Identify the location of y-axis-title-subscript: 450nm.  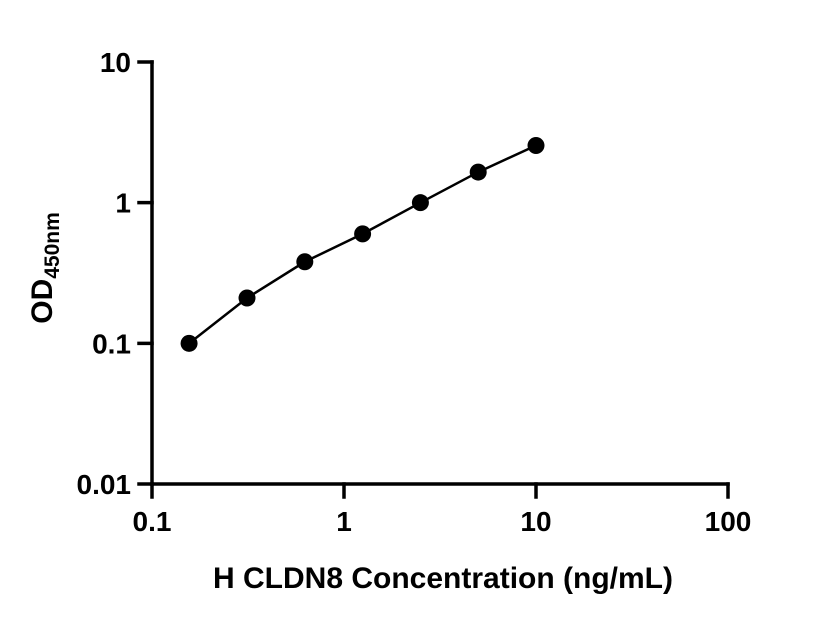
(52, 245).